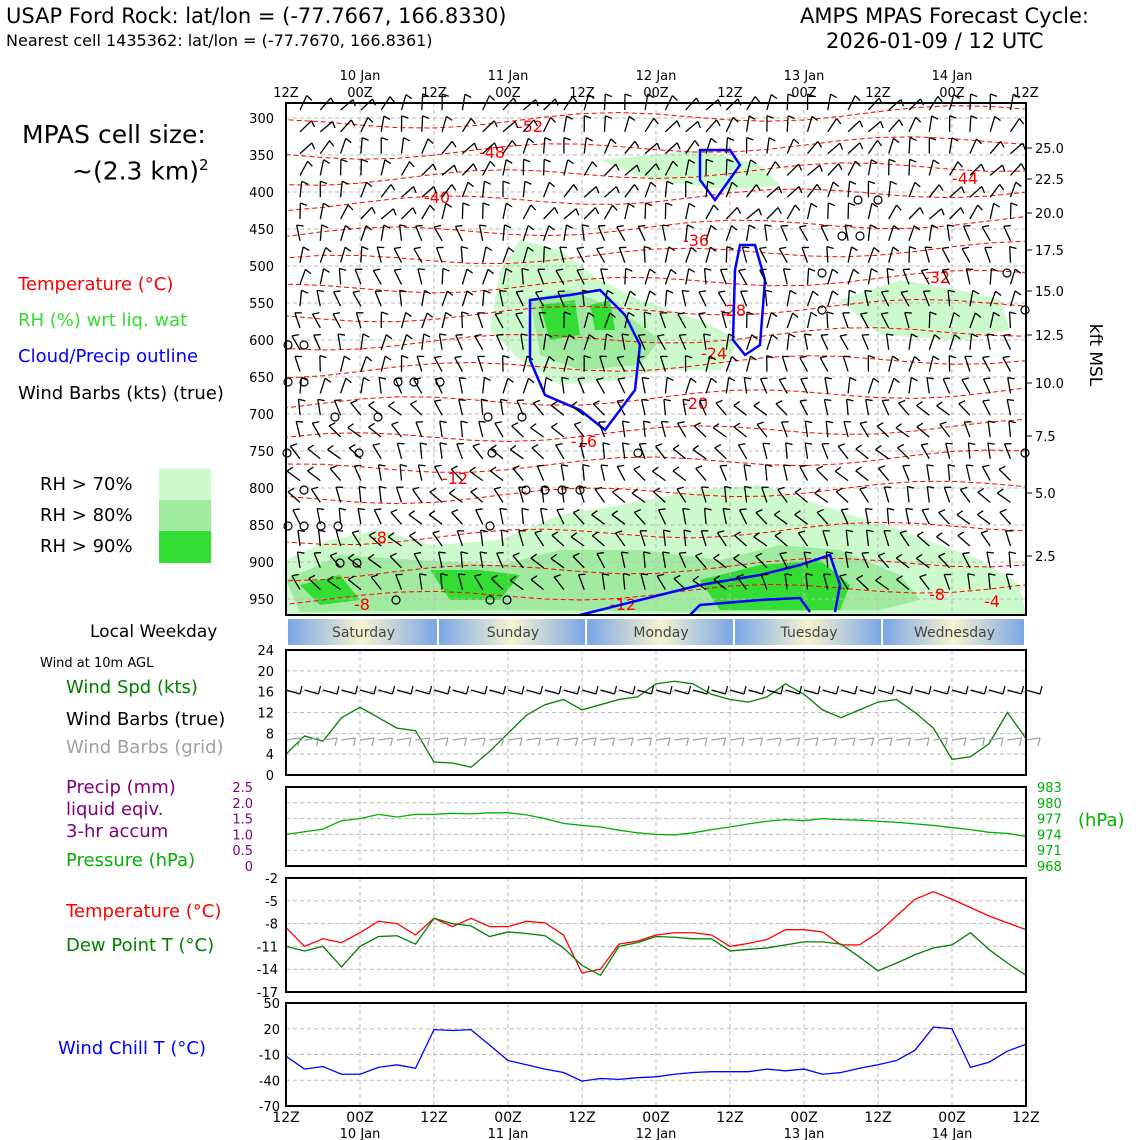  What do you see at coordinates (269, 1107) in the screenshot?
I see `chill-y-tick: -70` at bounding box center [269, 1107].